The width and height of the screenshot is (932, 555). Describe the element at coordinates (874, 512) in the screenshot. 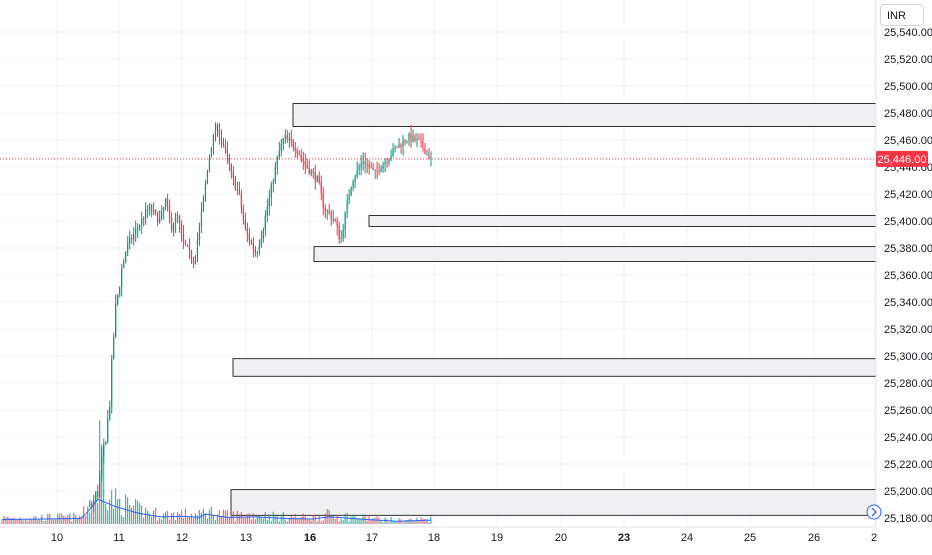

I see `scroll-to-realtime-button` at that location.